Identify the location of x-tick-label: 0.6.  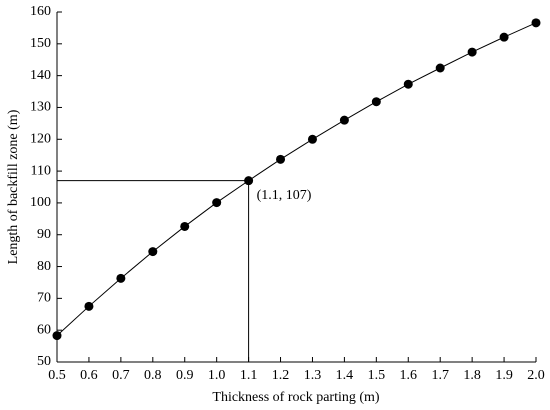
(89, 375).